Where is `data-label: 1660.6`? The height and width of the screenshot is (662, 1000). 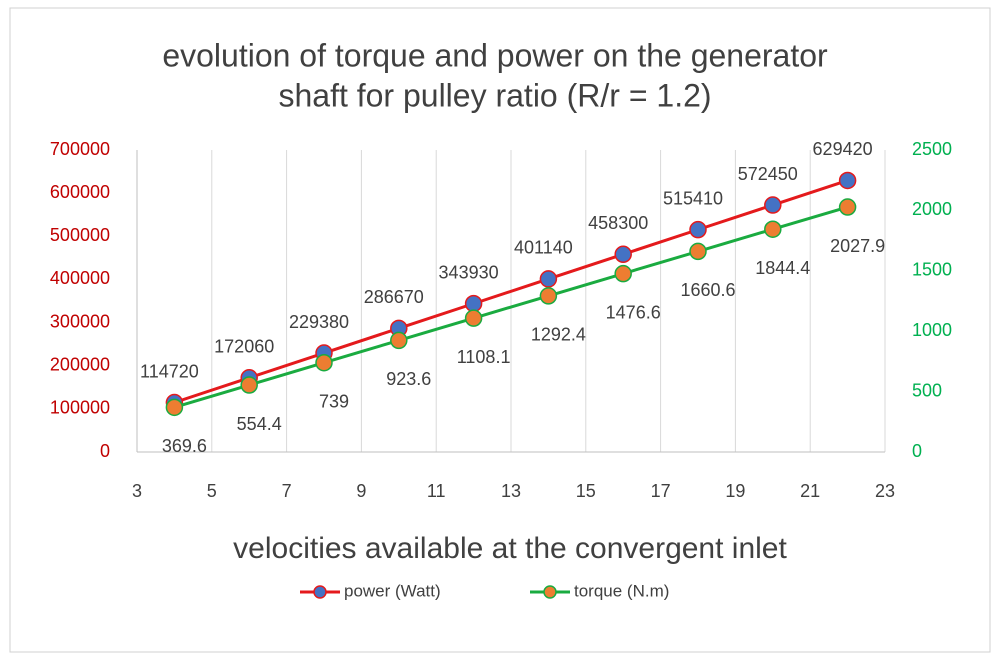 data-label: 1660.6 is located at coordinates (707, 290).